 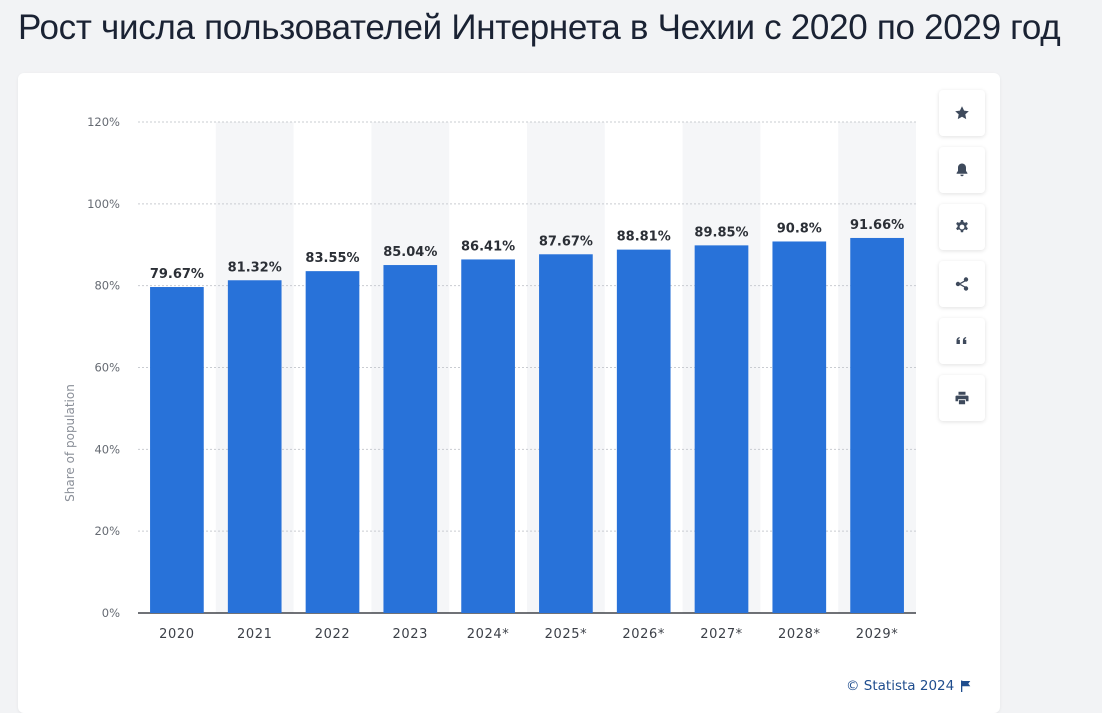 I want to click on data-label: 87.67%, so click(x=566, y=241).